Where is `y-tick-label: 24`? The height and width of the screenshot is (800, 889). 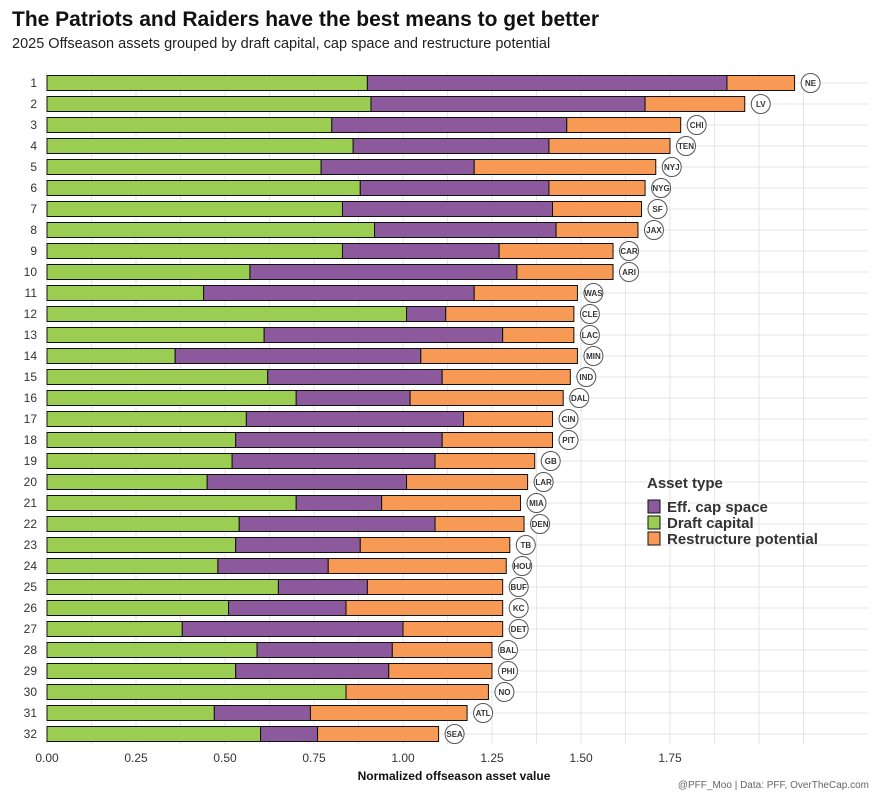
y-tick-label: 24 is located at coordinates (31, 566).